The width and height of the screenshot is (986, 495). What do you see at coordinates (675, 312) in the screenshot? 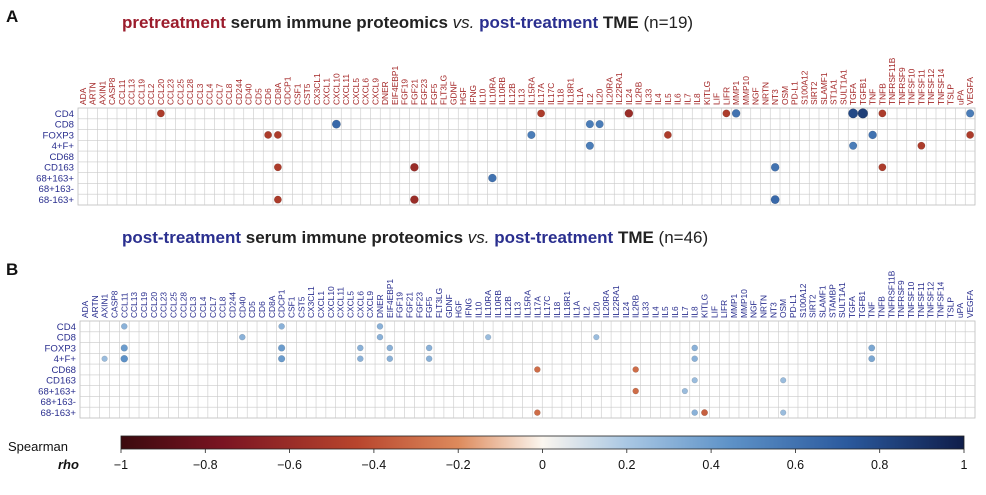
I see `panel-b-col-label: IL6` at bounding box center [675, 312].